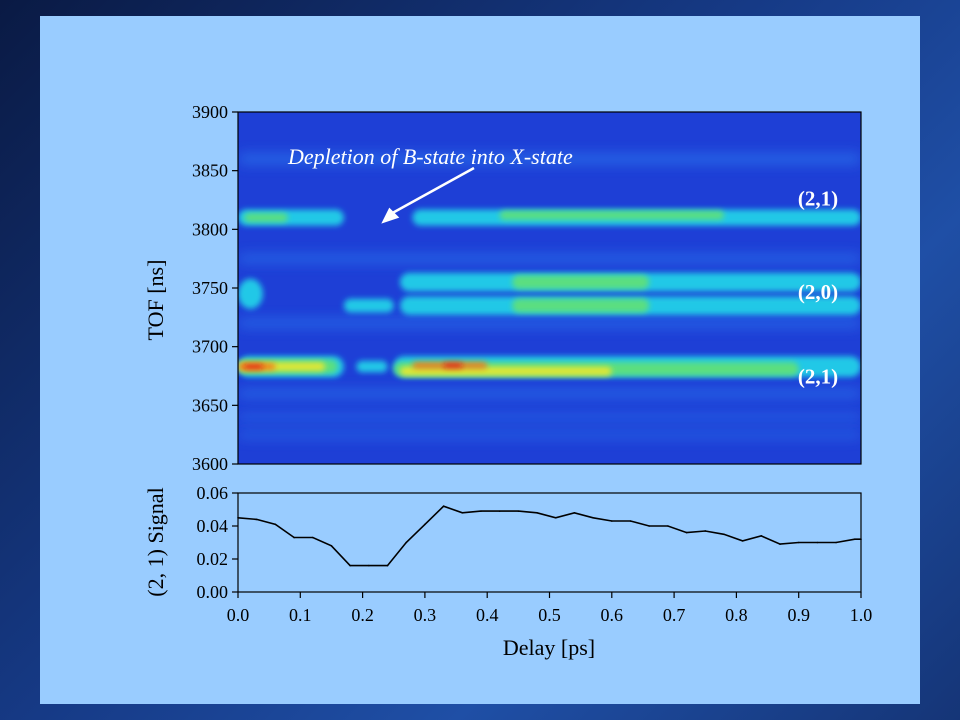 The width and height of the screenshot is (960, 720). I want to click on band-label: (2,0), so click(818, 292).